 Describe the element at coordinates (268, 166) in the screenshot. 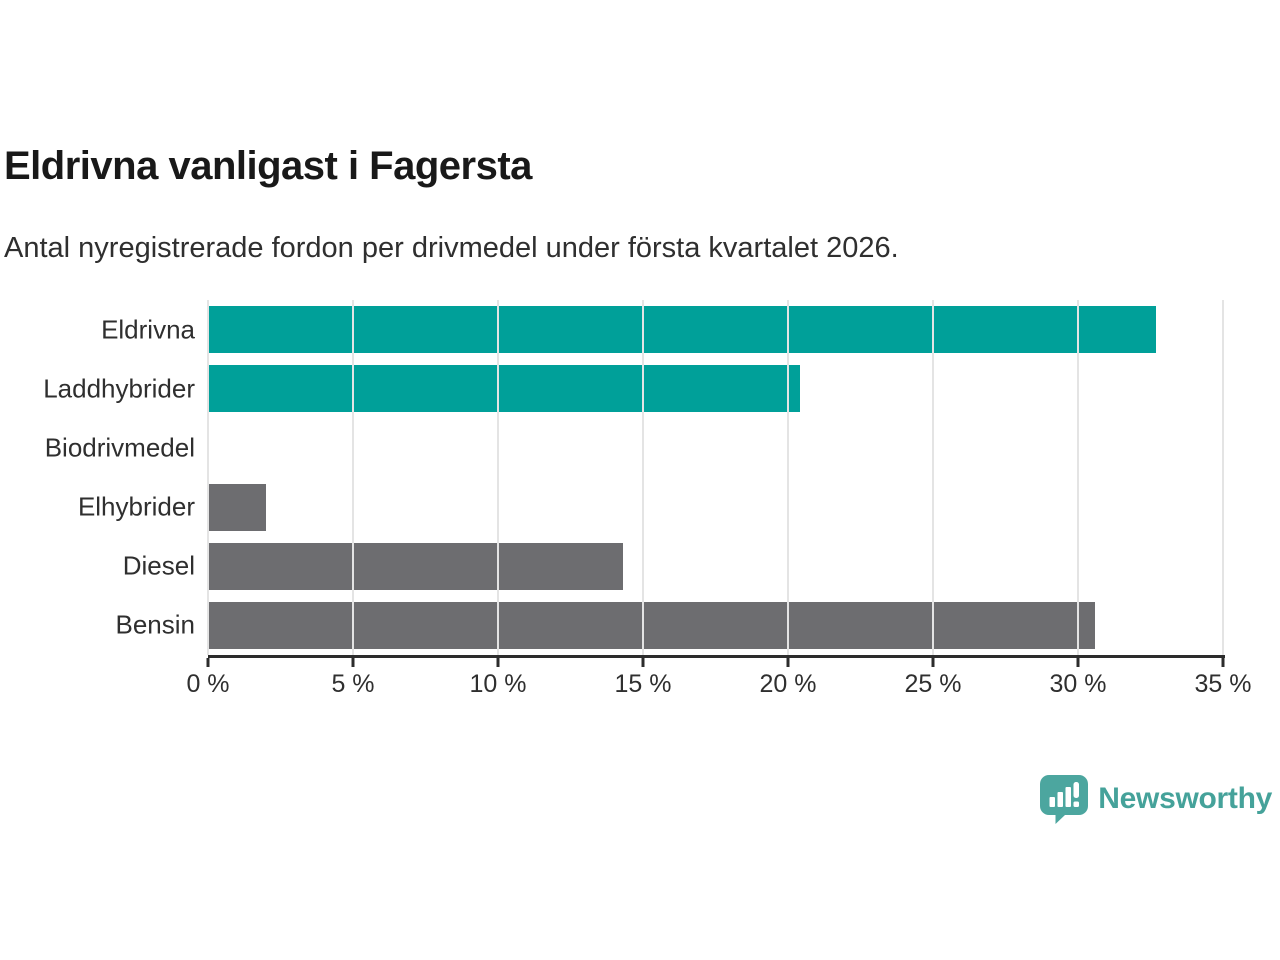

I see `chart-title: Eldrivna vanligast i Fagersta` at that location.